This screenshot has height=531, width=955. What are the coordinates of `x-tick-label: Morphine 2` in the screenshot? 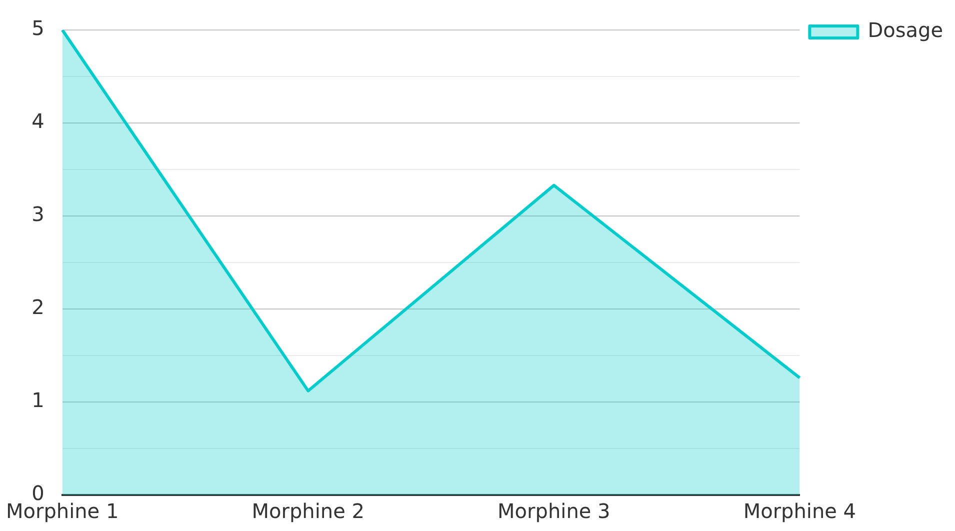 It's located at (308, 511).